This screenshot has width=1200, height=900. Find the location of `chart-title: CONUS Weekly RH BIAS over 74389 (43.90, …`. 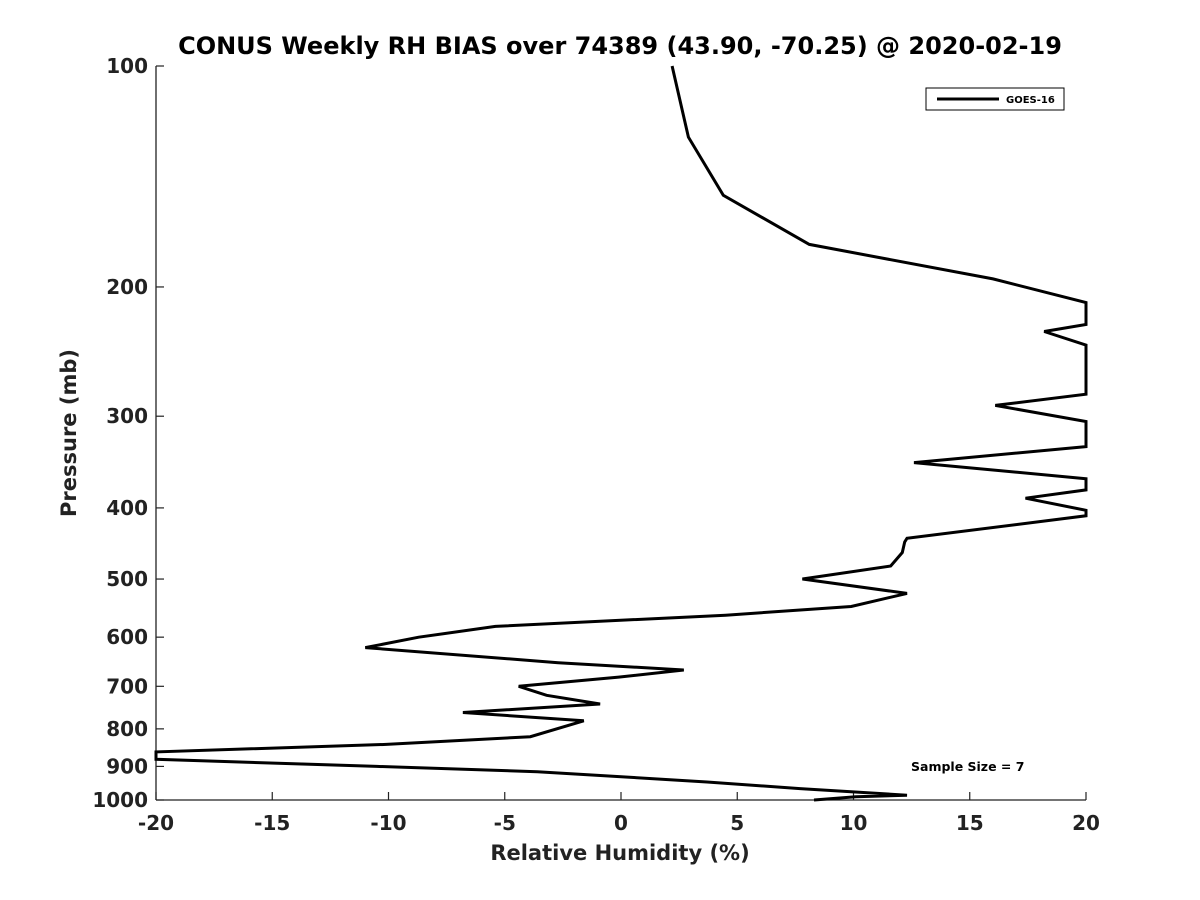

chart-title: CONUS Weekly RH BIAS over 74389 (43.90, … is located at coordinates (620, 46).